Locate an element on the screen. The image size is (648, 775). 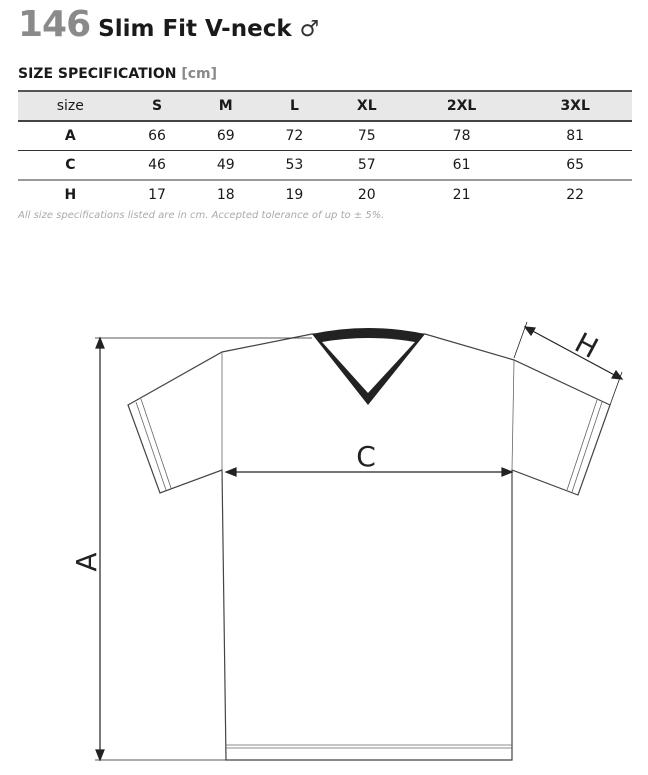
spec-unit: [cm] is located at coordinates (199, 74).